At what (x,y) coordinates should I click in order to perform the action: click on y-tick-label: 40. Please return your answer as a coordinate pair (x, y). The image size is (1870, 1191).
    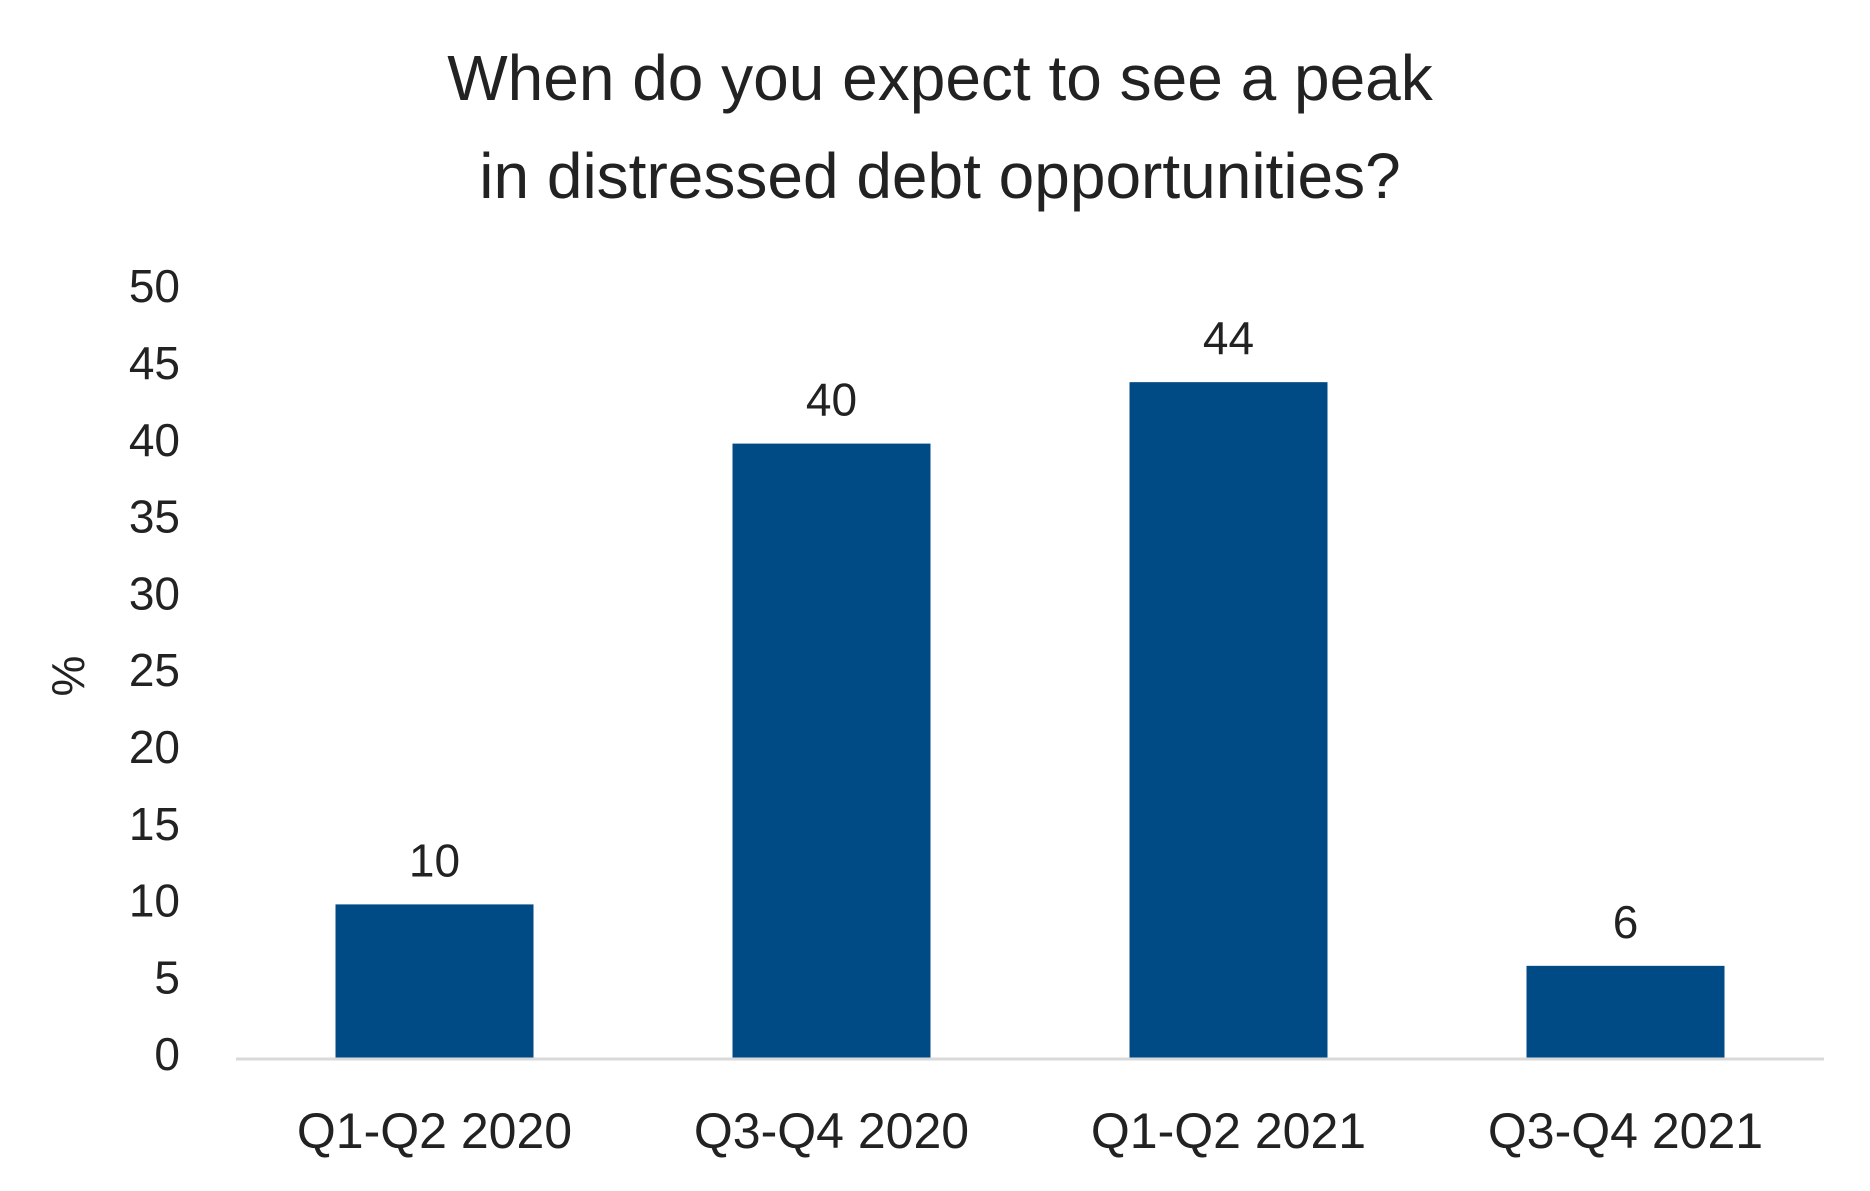
    Looking at the image, I should click on (154, 440).